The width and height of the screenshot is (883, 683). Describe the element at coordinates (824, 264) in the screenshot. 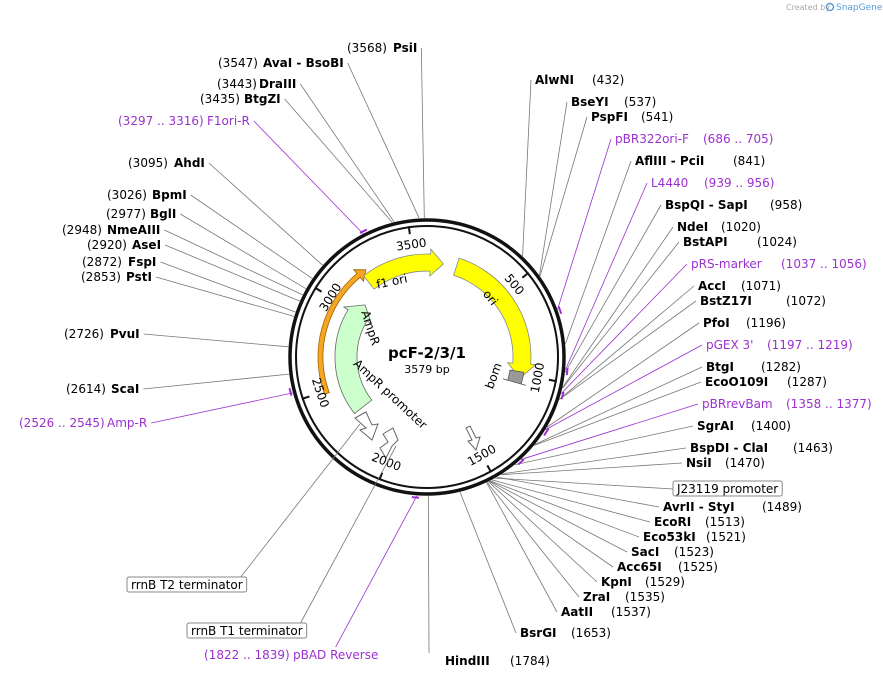

I see `primer-location: (1037 .. 1056)` at that location.